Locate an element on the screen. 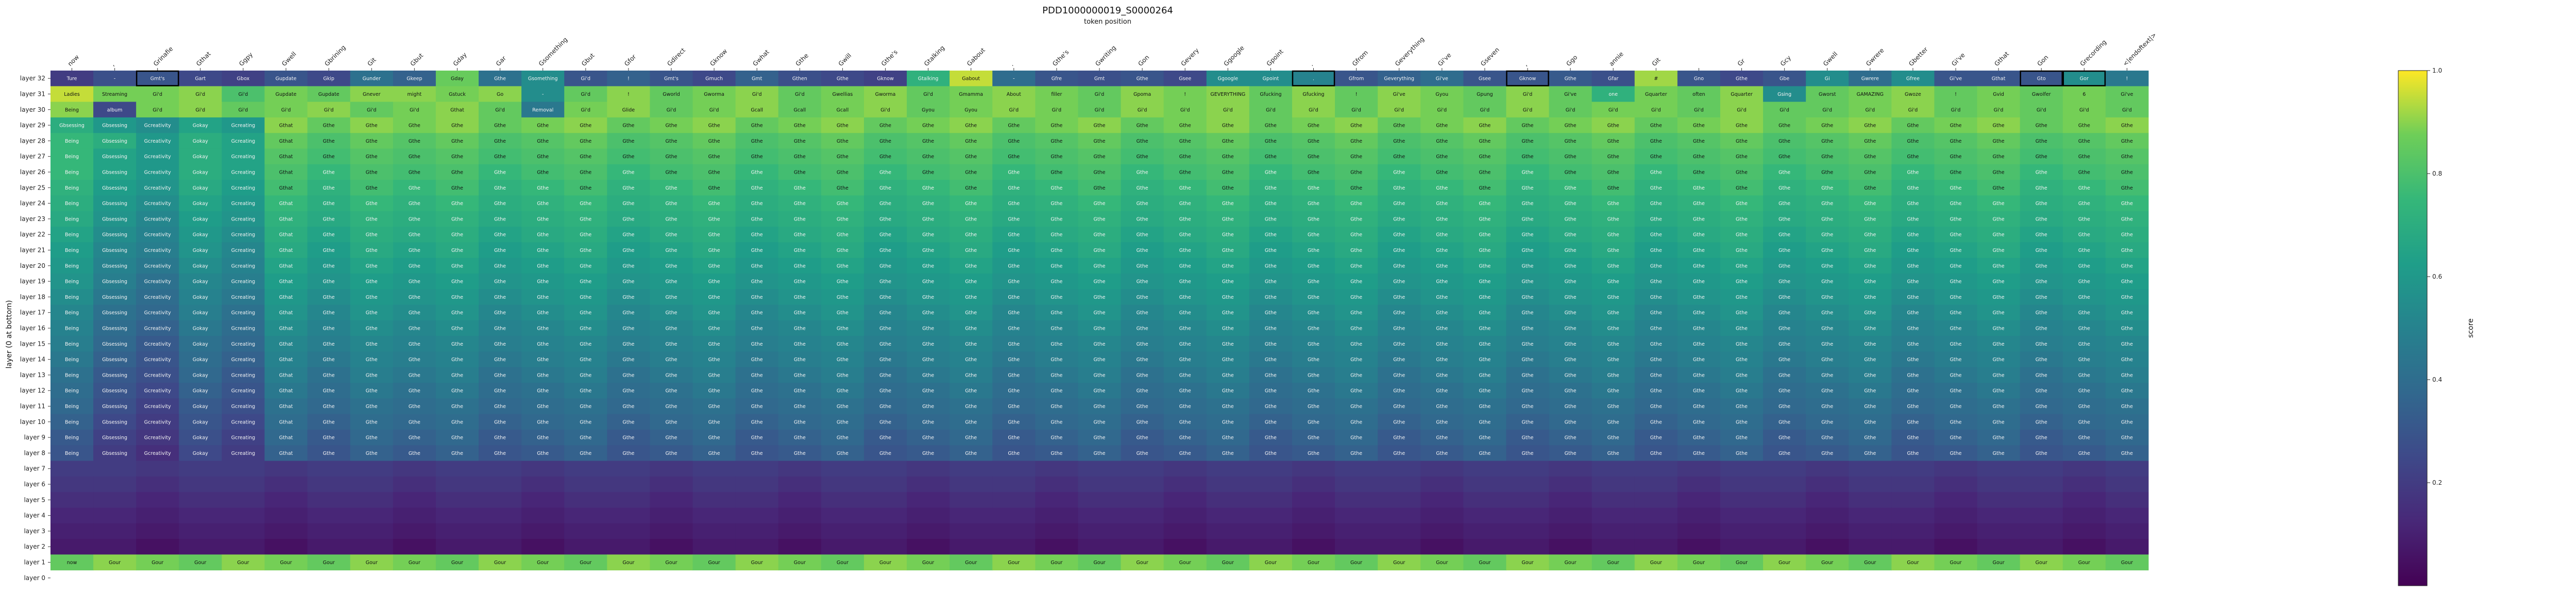 The width and height of the screenshot is (2576, 595). x-tick-label: . is located at coordinates (1011, 64).